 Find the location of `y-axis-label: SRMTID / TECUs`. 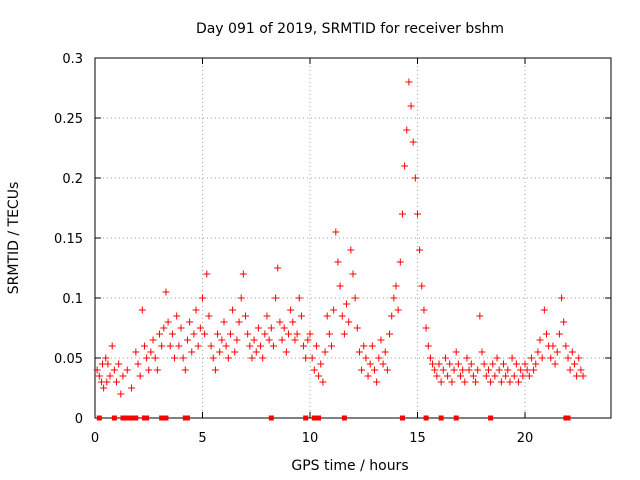

y-axis-label: SRMTID / TECUs is located at coordinates (14, 238).